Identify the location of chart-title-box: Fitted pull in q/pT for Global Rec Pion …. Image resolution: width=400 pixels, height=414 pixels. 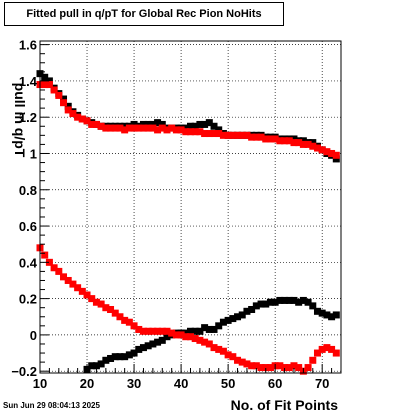
(144, 14).